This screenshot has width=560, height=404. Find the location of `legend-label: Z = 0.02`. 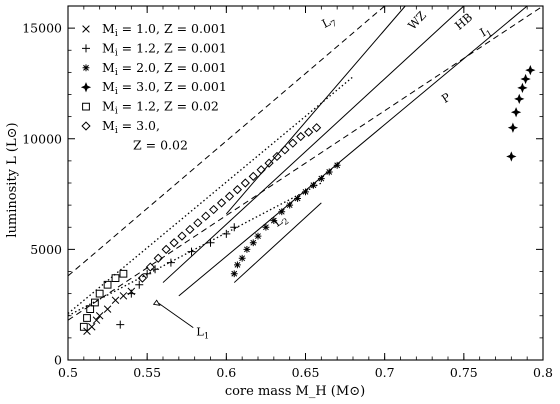

legend-label: Z = 0.02 is located at coordinates (160, 144).